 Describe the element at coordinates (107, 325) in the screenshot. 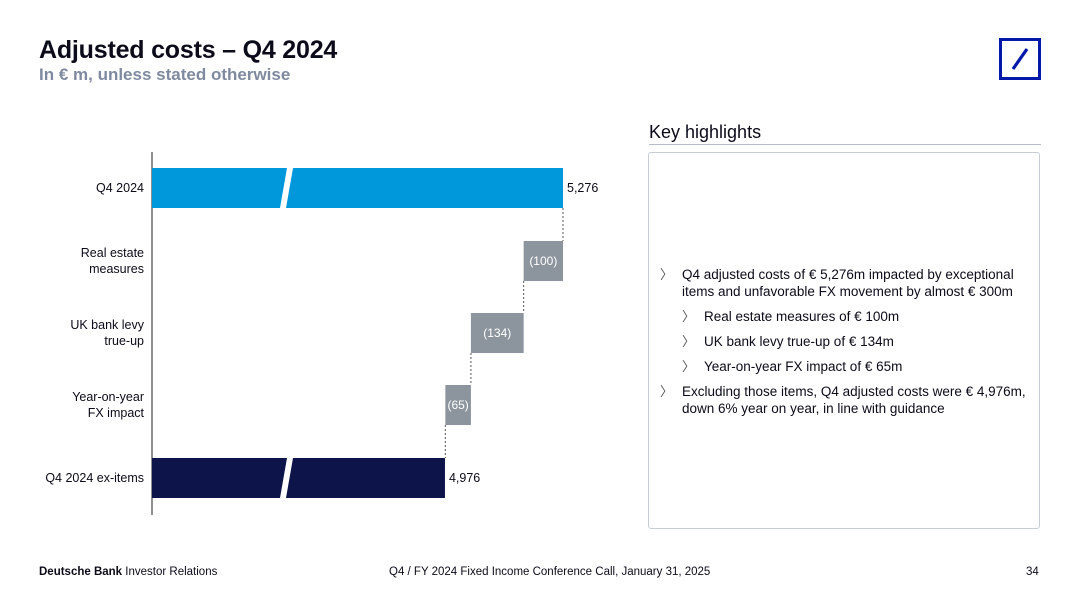

I see `category-label-line: UK bank levy` at that location.